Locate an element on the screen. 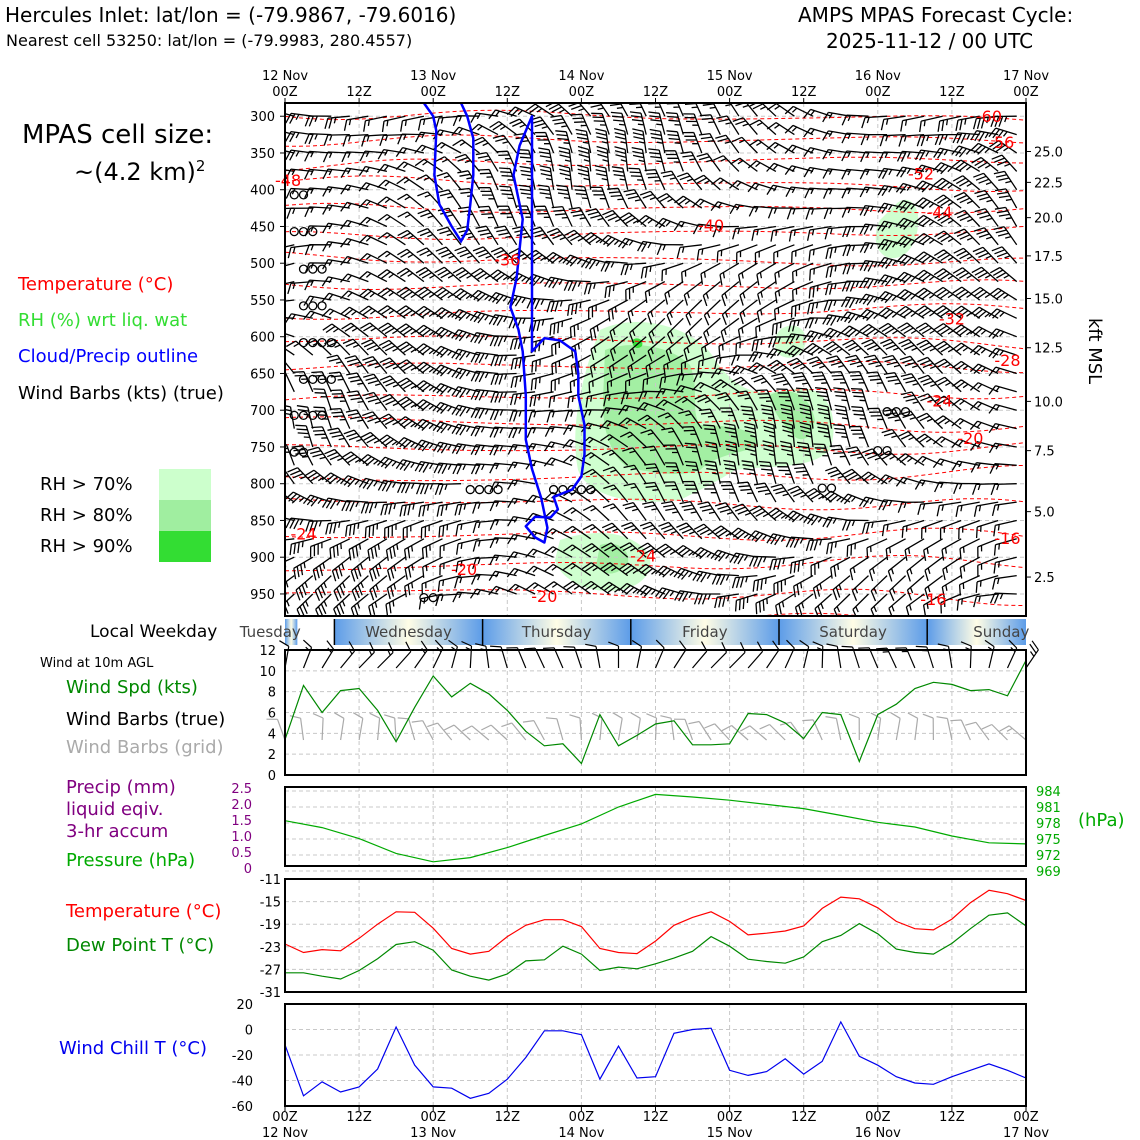 This screenshot has height=1140, width=1140. pressure-tick-label: 450 is located at coordinates (262, 227).